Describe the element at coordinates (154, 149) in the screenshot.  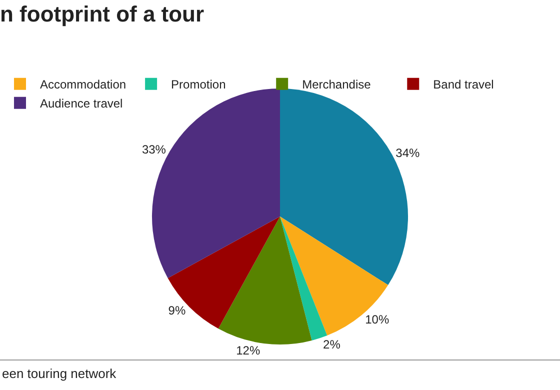
I see `data-label: 33%` at that location.